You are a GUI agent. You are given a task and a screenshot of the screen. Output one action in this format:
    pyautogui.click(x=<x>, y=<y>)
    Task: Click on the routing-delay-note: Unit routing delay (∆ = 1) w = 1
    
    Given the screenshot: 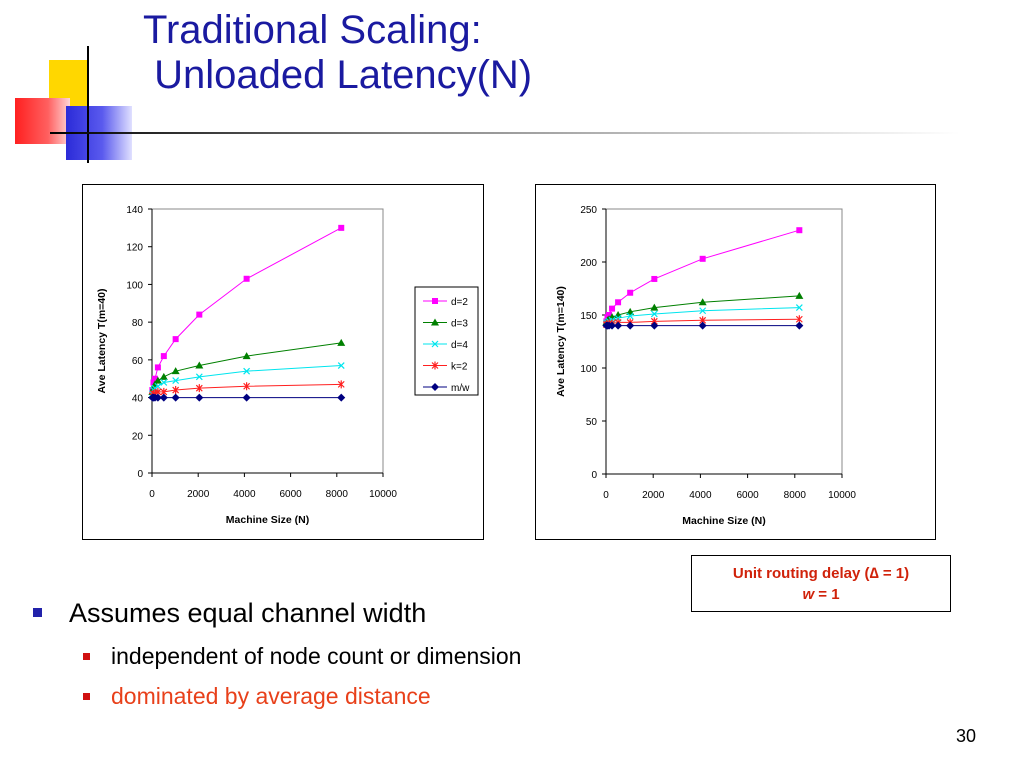 What is the action you would take?
    pyautogui.click(x=821, y=583)
    